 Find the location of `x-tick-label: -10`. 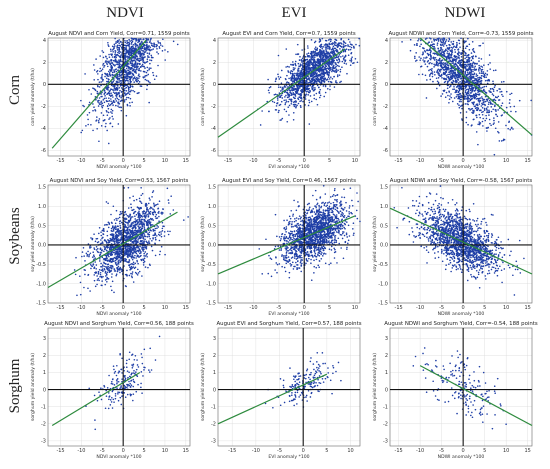

x-tick-label: -10 is located at coordinates (253, 161).